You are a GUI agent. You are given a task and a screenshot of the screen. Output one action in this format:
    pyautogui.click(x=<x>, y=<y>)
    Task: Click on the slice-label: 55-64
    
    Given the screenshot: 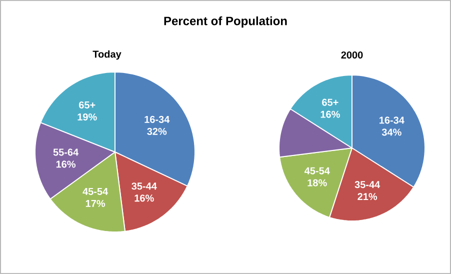 What is the action you would take?
    pyautogui.click(x=66, y=152)
    